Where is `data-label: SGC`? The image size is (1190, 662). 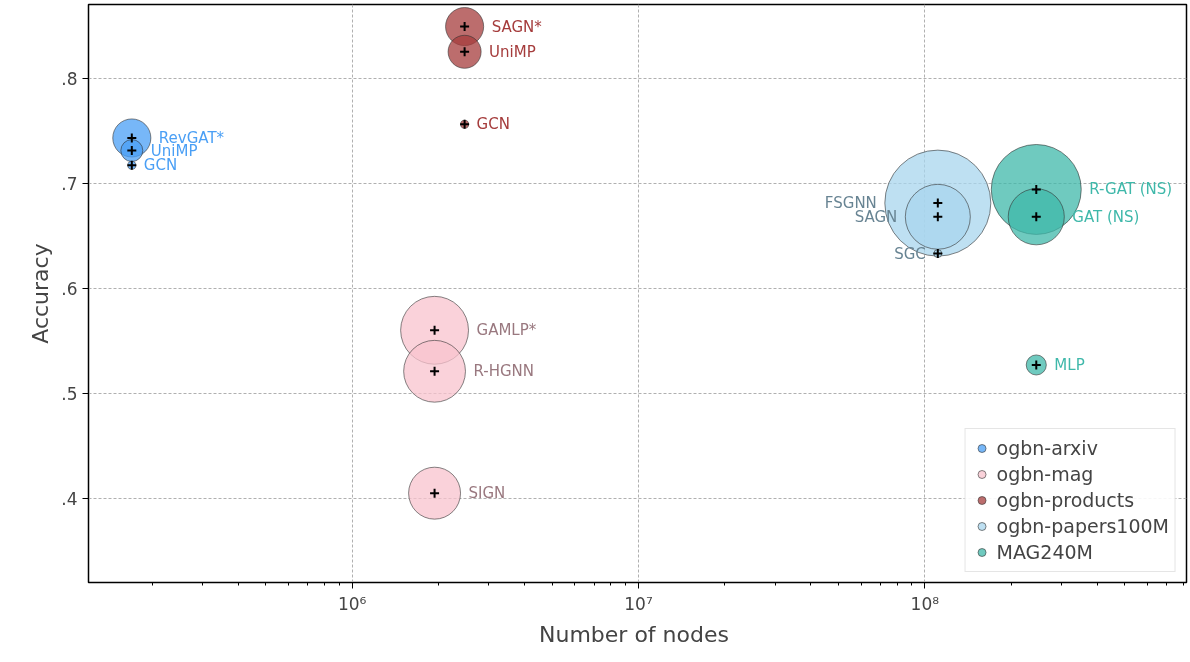
data-label: SGC is located at coordinates (910, 253).